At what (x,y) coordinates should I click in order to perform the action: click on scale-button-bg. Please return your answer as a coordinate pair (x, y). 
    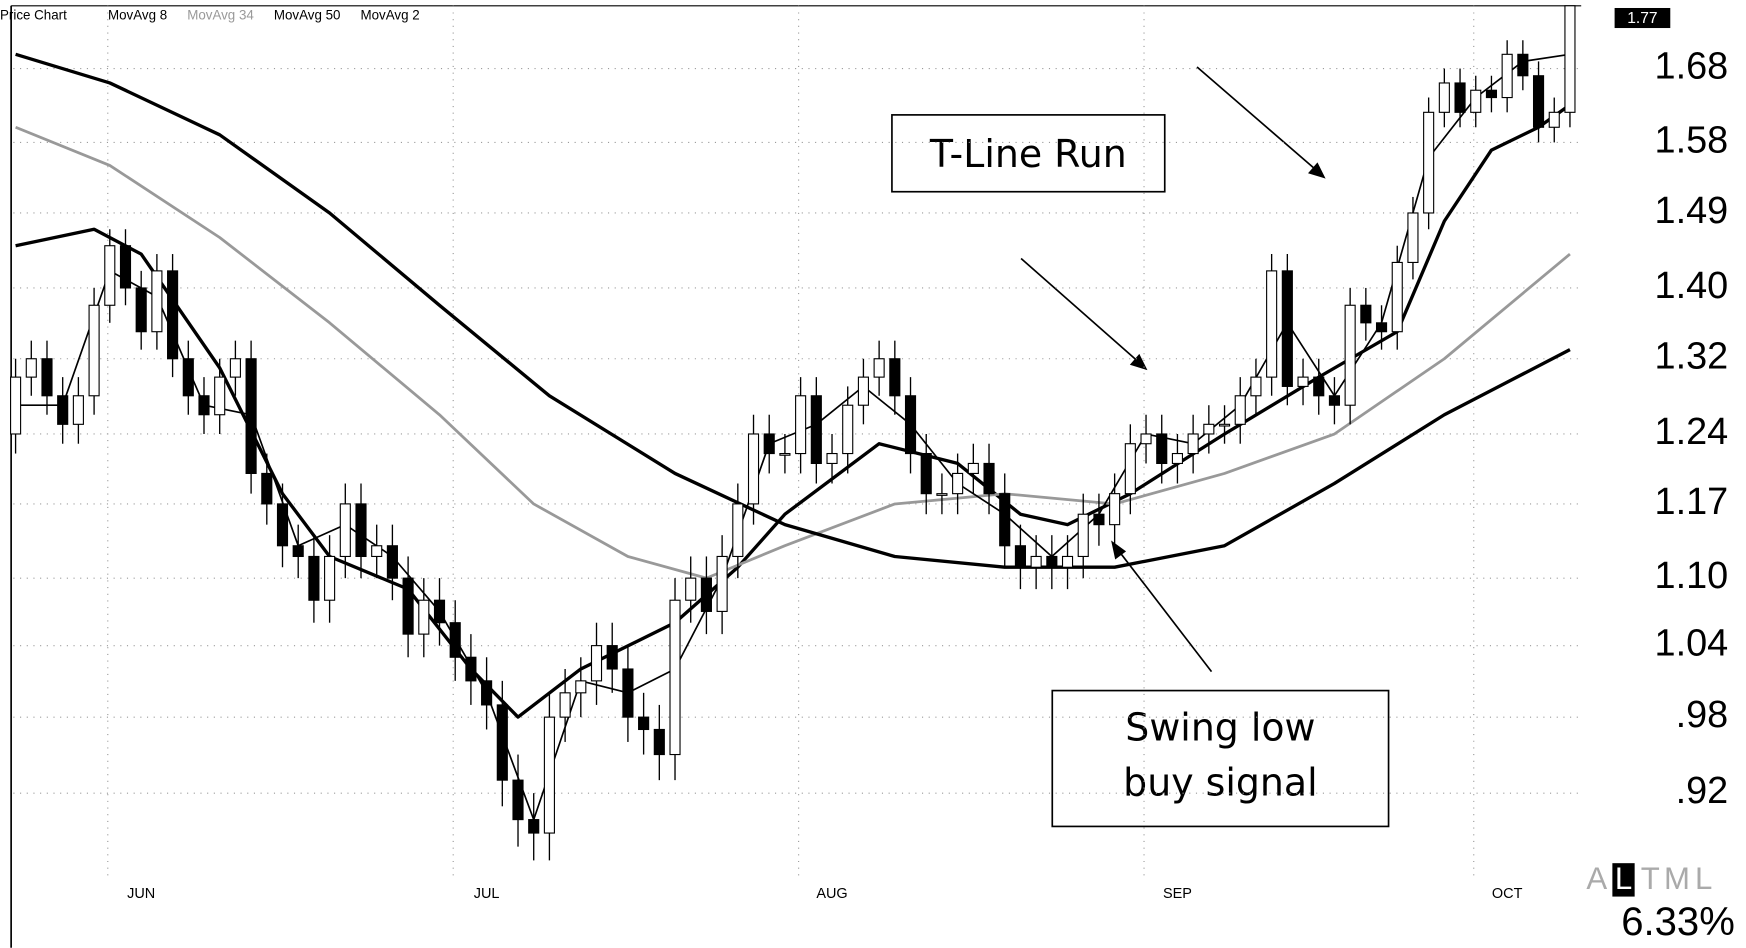
    Looking at the image, I should click on (1623, 880).